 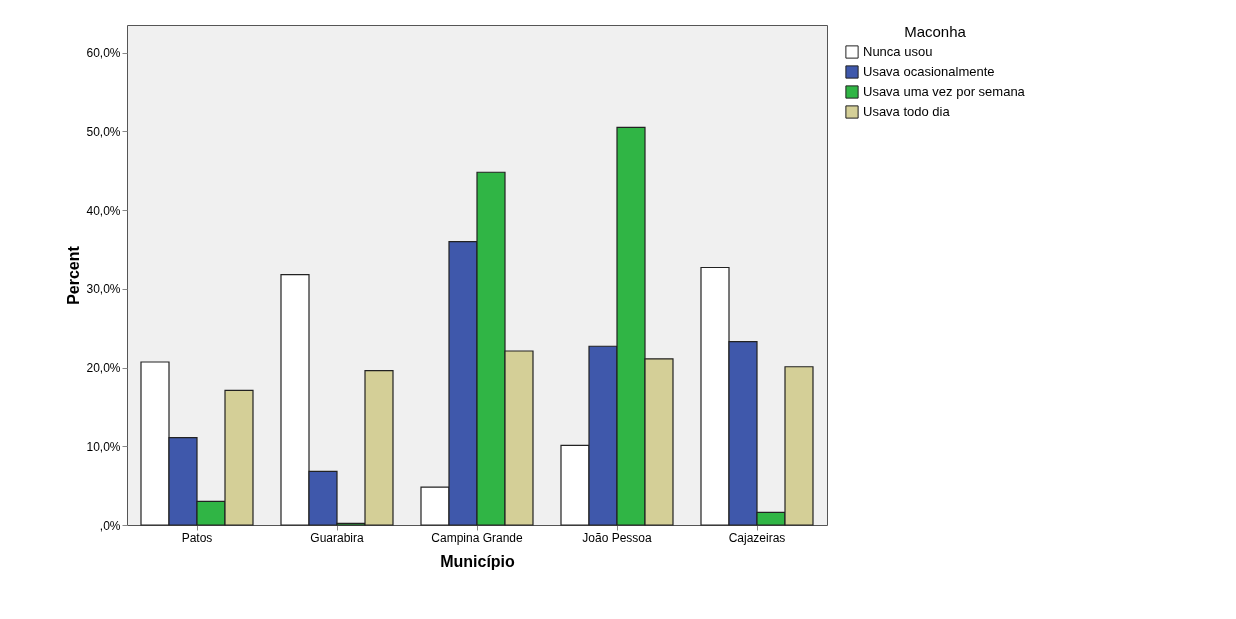 I want to click on legend-label: Nunca usou, so click(x=898, y=51).